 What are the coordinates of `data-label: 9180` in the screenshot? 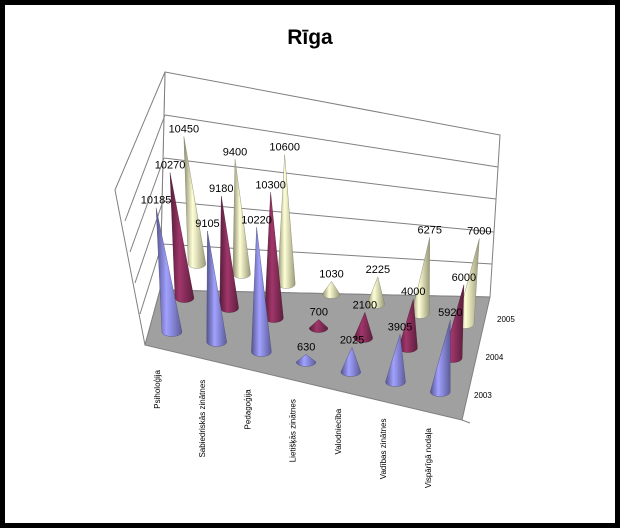 It's located at (221, 189).